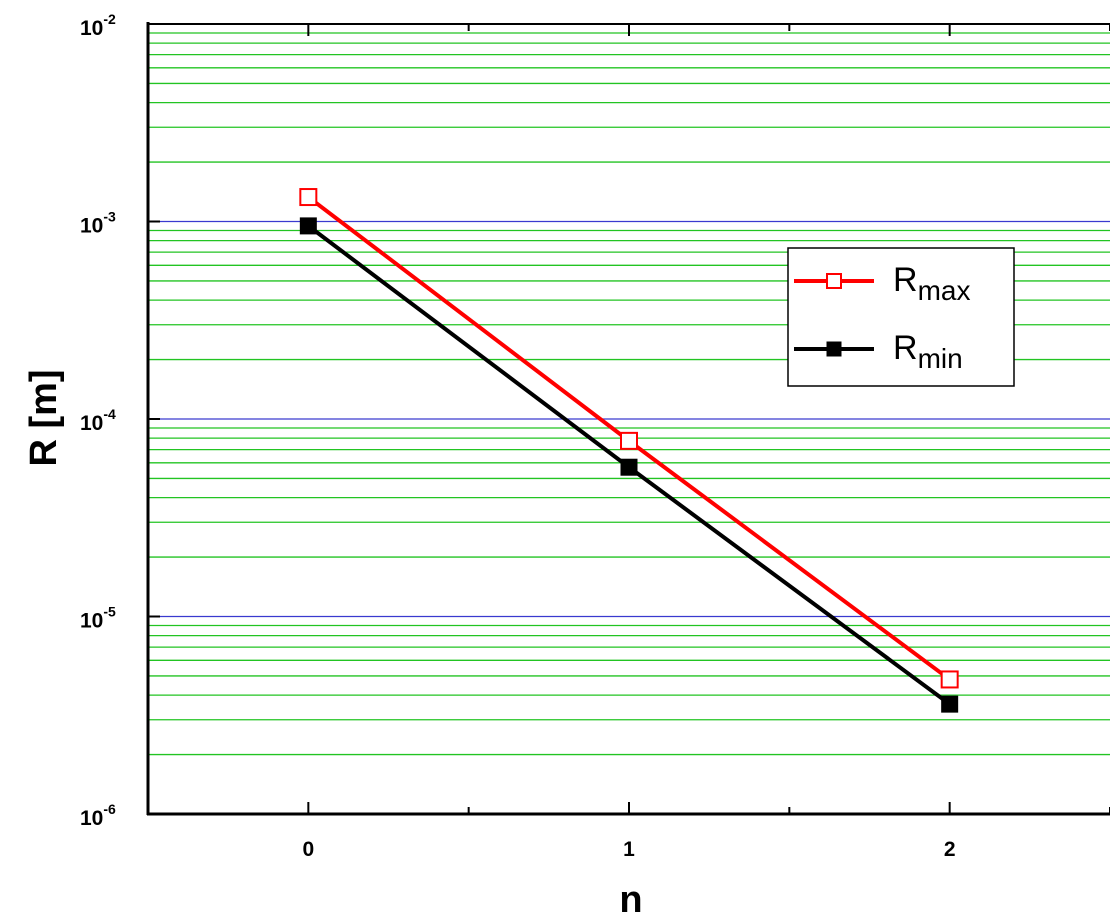  I want to click on y-tick-exponent: -2, so click(109, 19).